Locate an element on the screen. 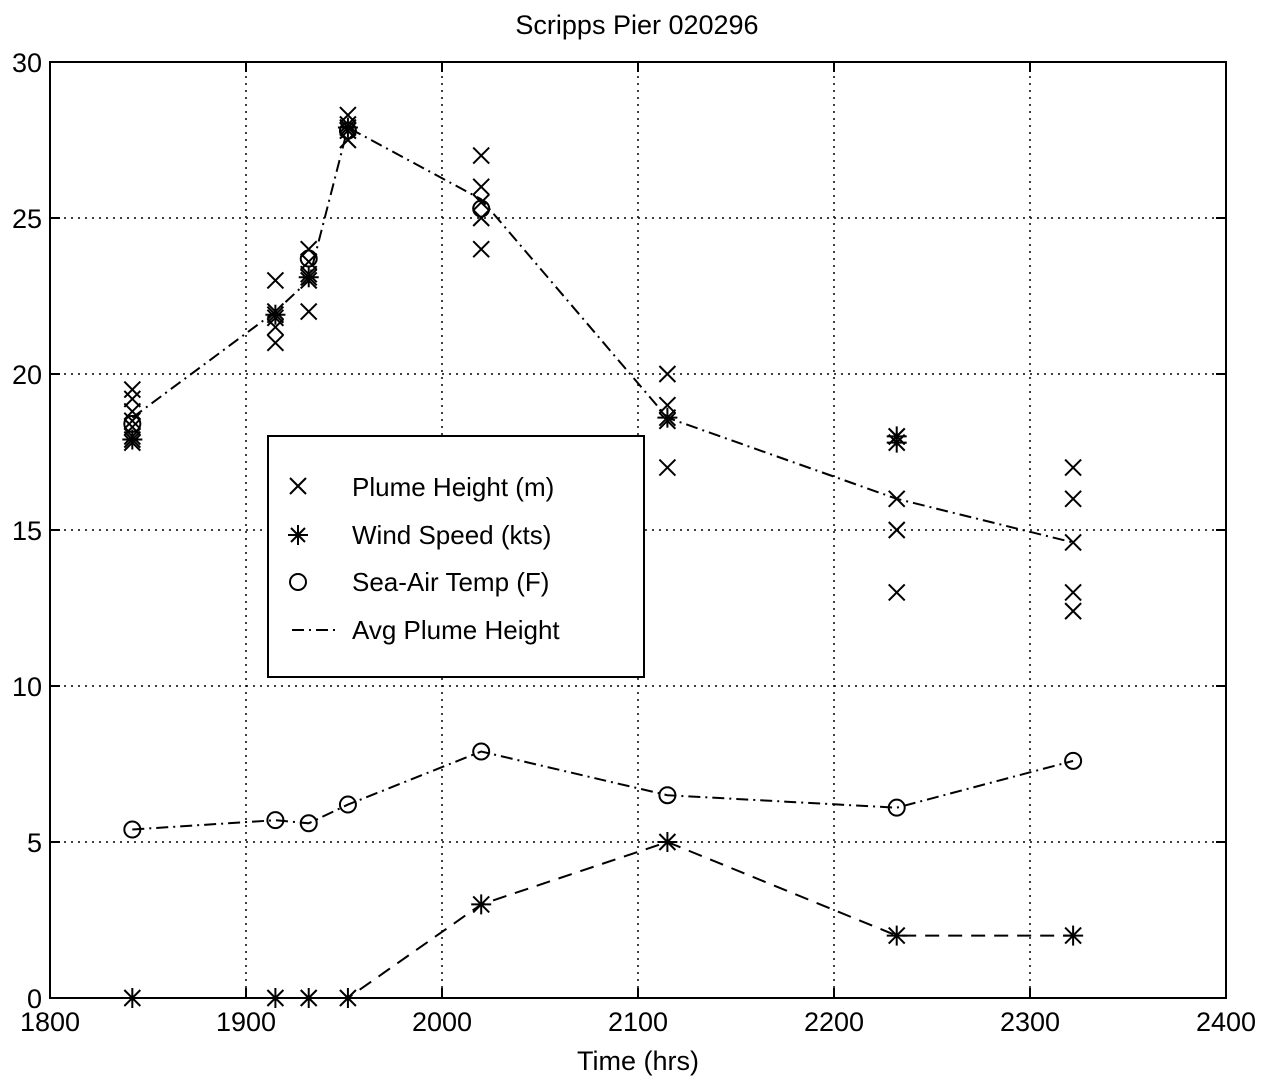 This screenshot has height=1088, width=1275. x-tick-label: 2200 is located at coordinates (834, 1022).